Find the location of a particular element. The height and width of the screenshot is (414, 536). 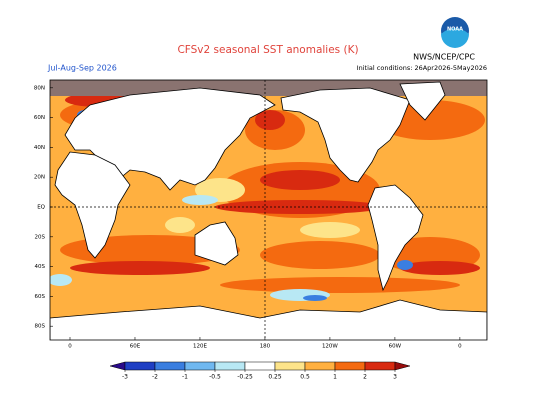

south-america is located at coordinates (395, 238).